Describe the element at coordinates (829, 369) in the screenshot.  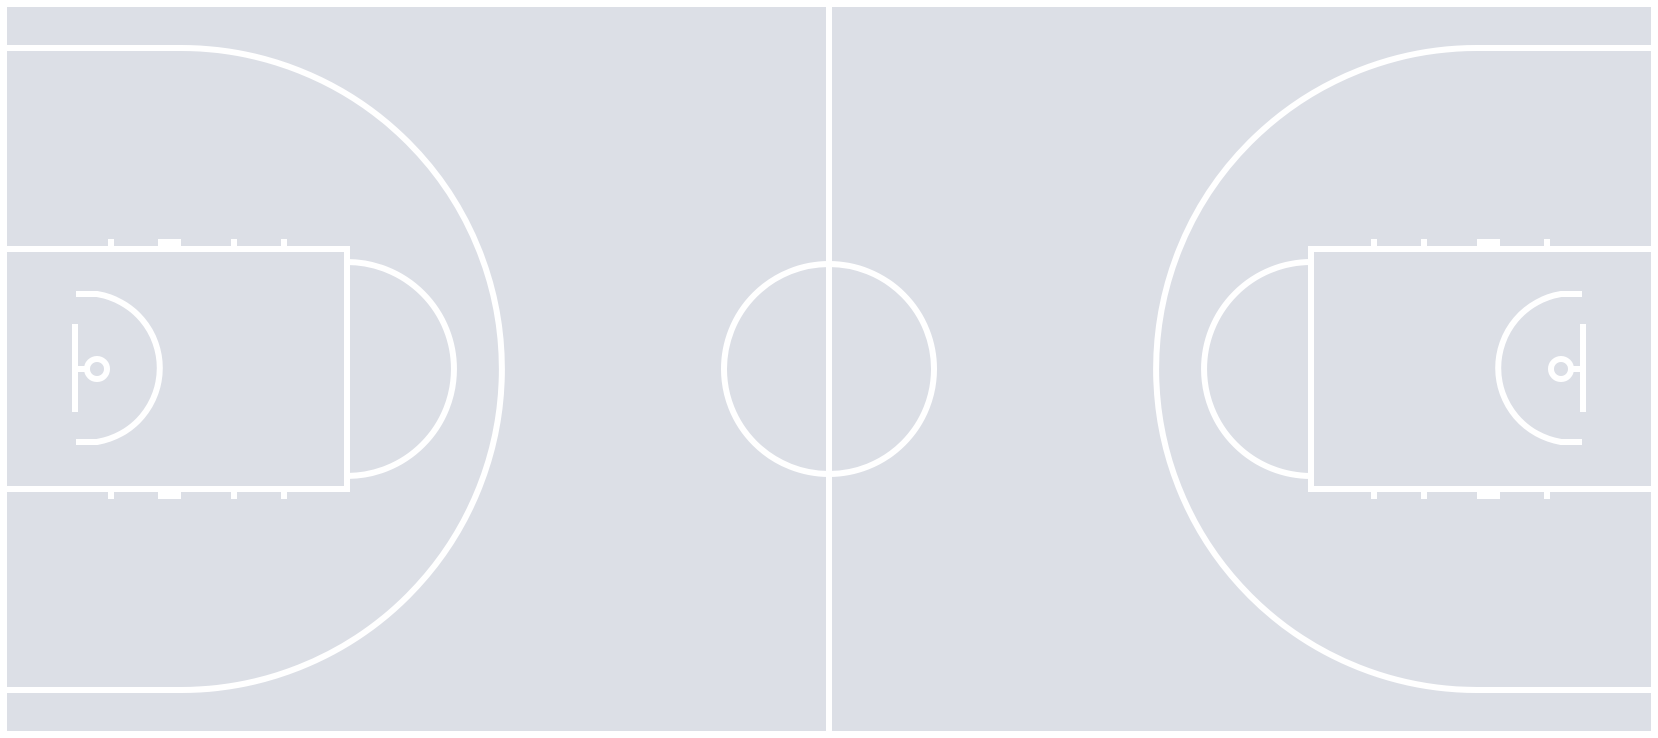
I see `center-circle` at that location.